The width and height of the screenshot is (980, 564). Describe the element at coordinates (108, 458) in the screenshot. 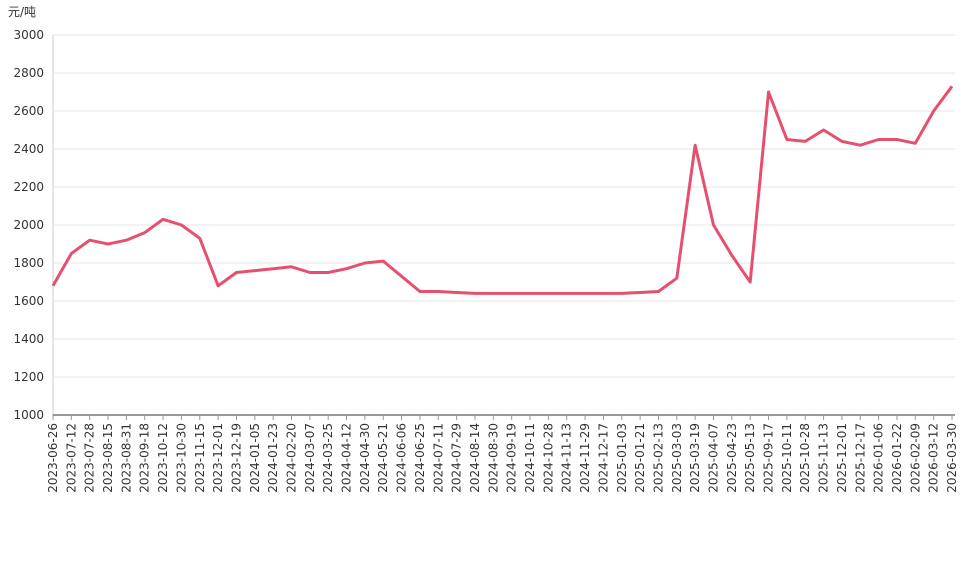

I see `x-tick-label: 2023-08-15` at that location.